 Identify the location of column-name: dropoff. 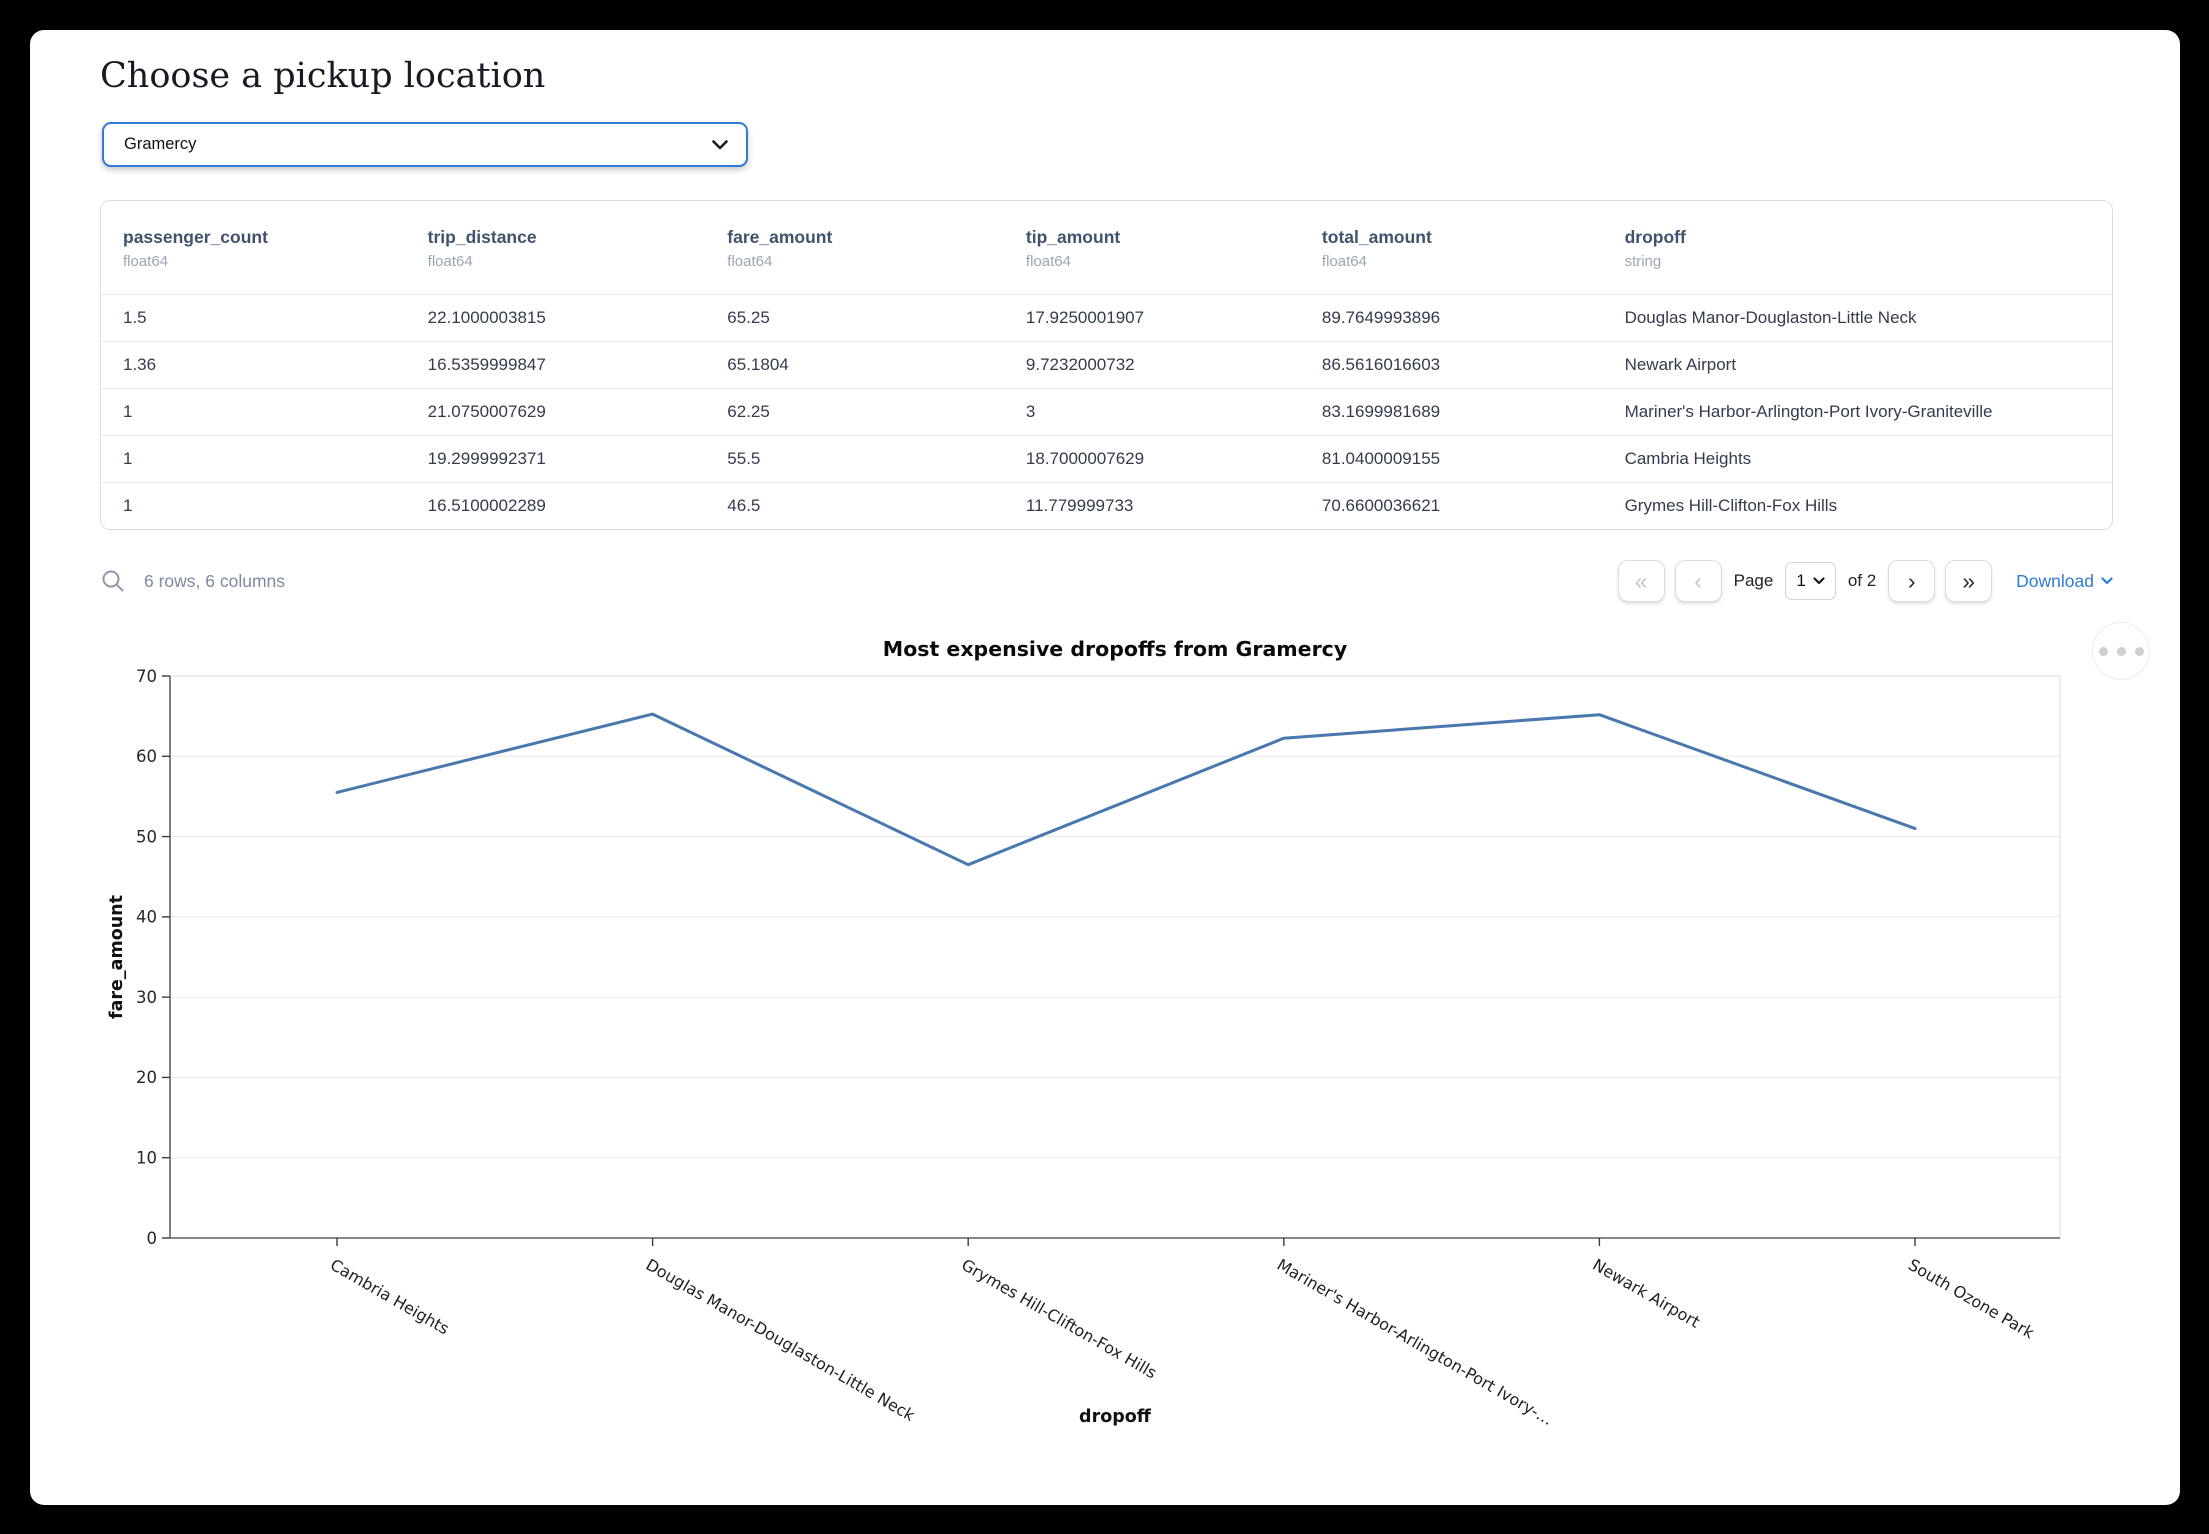
(1655, 237).